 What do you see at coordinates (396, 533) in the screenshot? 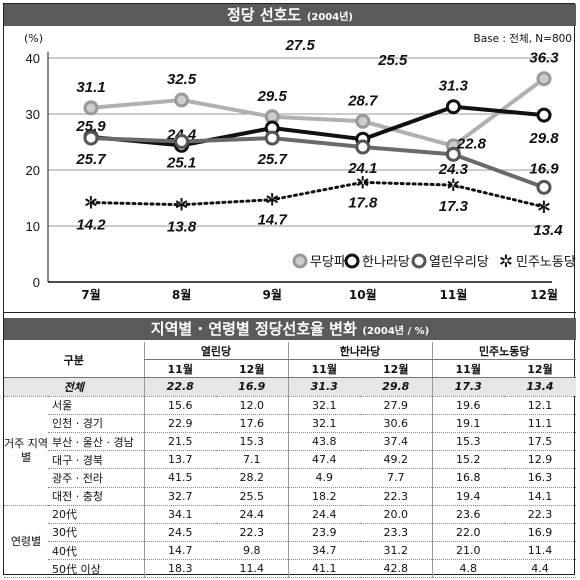
I see `table-cell: 23.3` at bounding box center [396, 533].